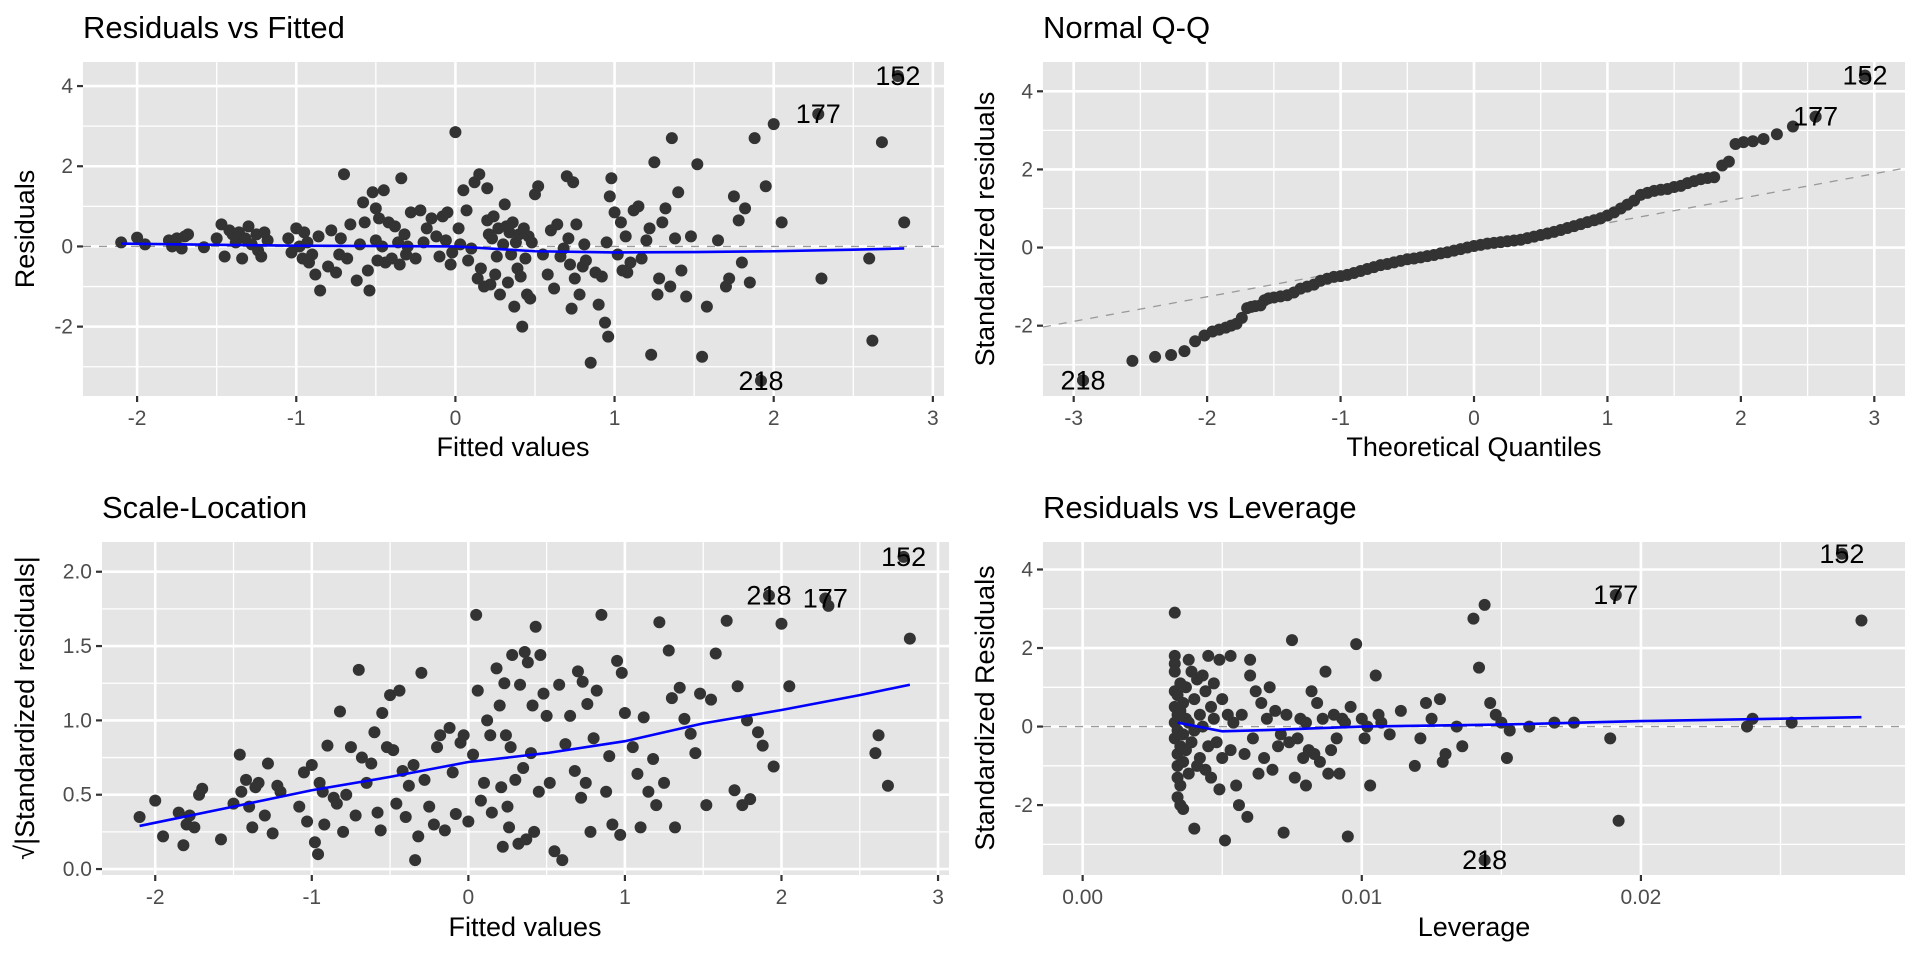 This screenshot has width=1920, height=960. I want to click on x-tick-label: -3, so click(1073, 418).